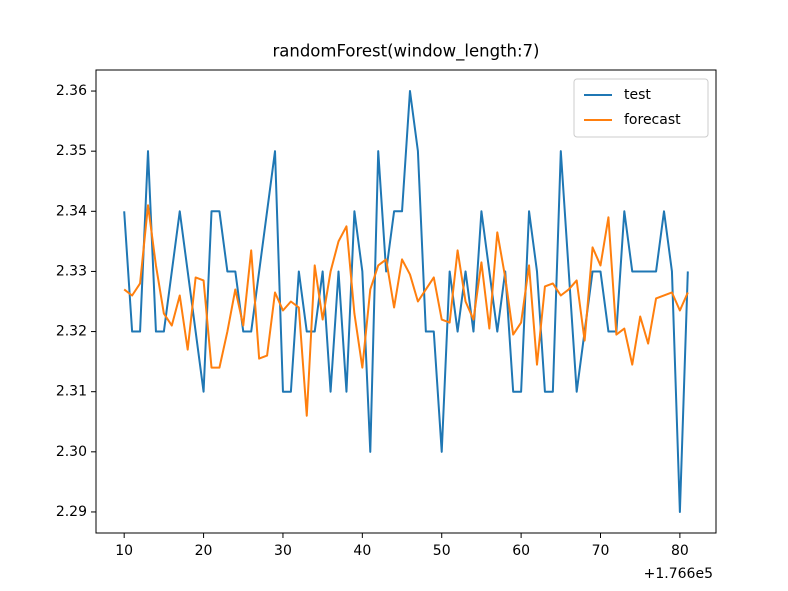 The image size is (788, 591). What do you see at coordinates (71, 512) in the screenshot?
I see `y-tick-label: 2.29` at bounding box center [71, 512].